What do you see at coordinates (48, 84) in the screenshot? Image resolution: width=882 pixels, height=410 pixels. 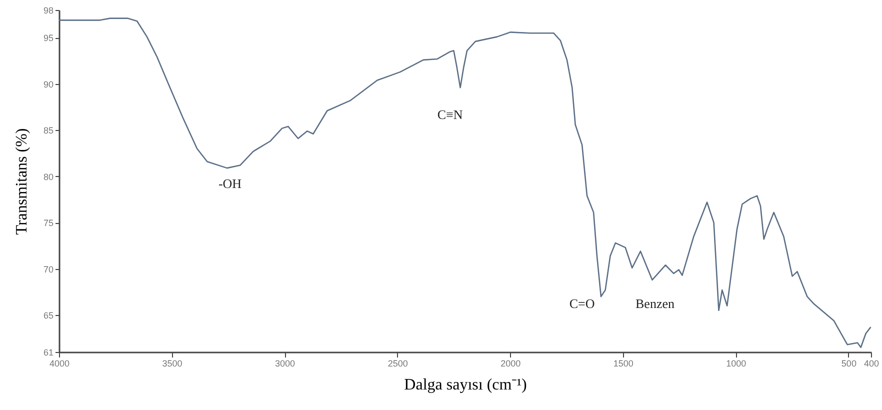 I see `y-tick-label: 90` at bounding box center [48, 84].